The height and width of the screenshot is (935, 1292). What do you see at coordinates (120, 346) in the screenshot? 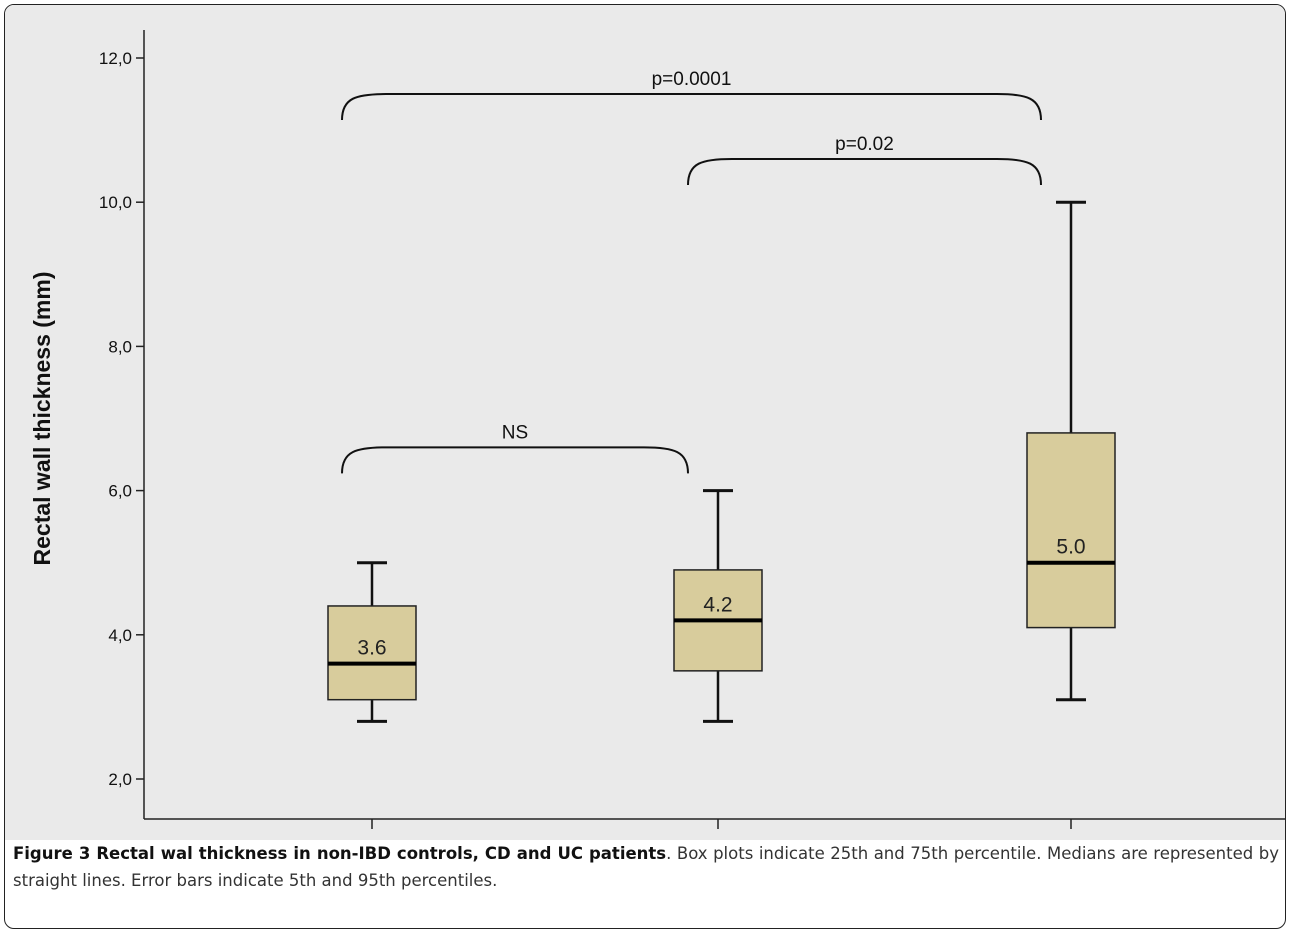
I see `y-tick-label: 8,0` at bounding box center [120, 346].